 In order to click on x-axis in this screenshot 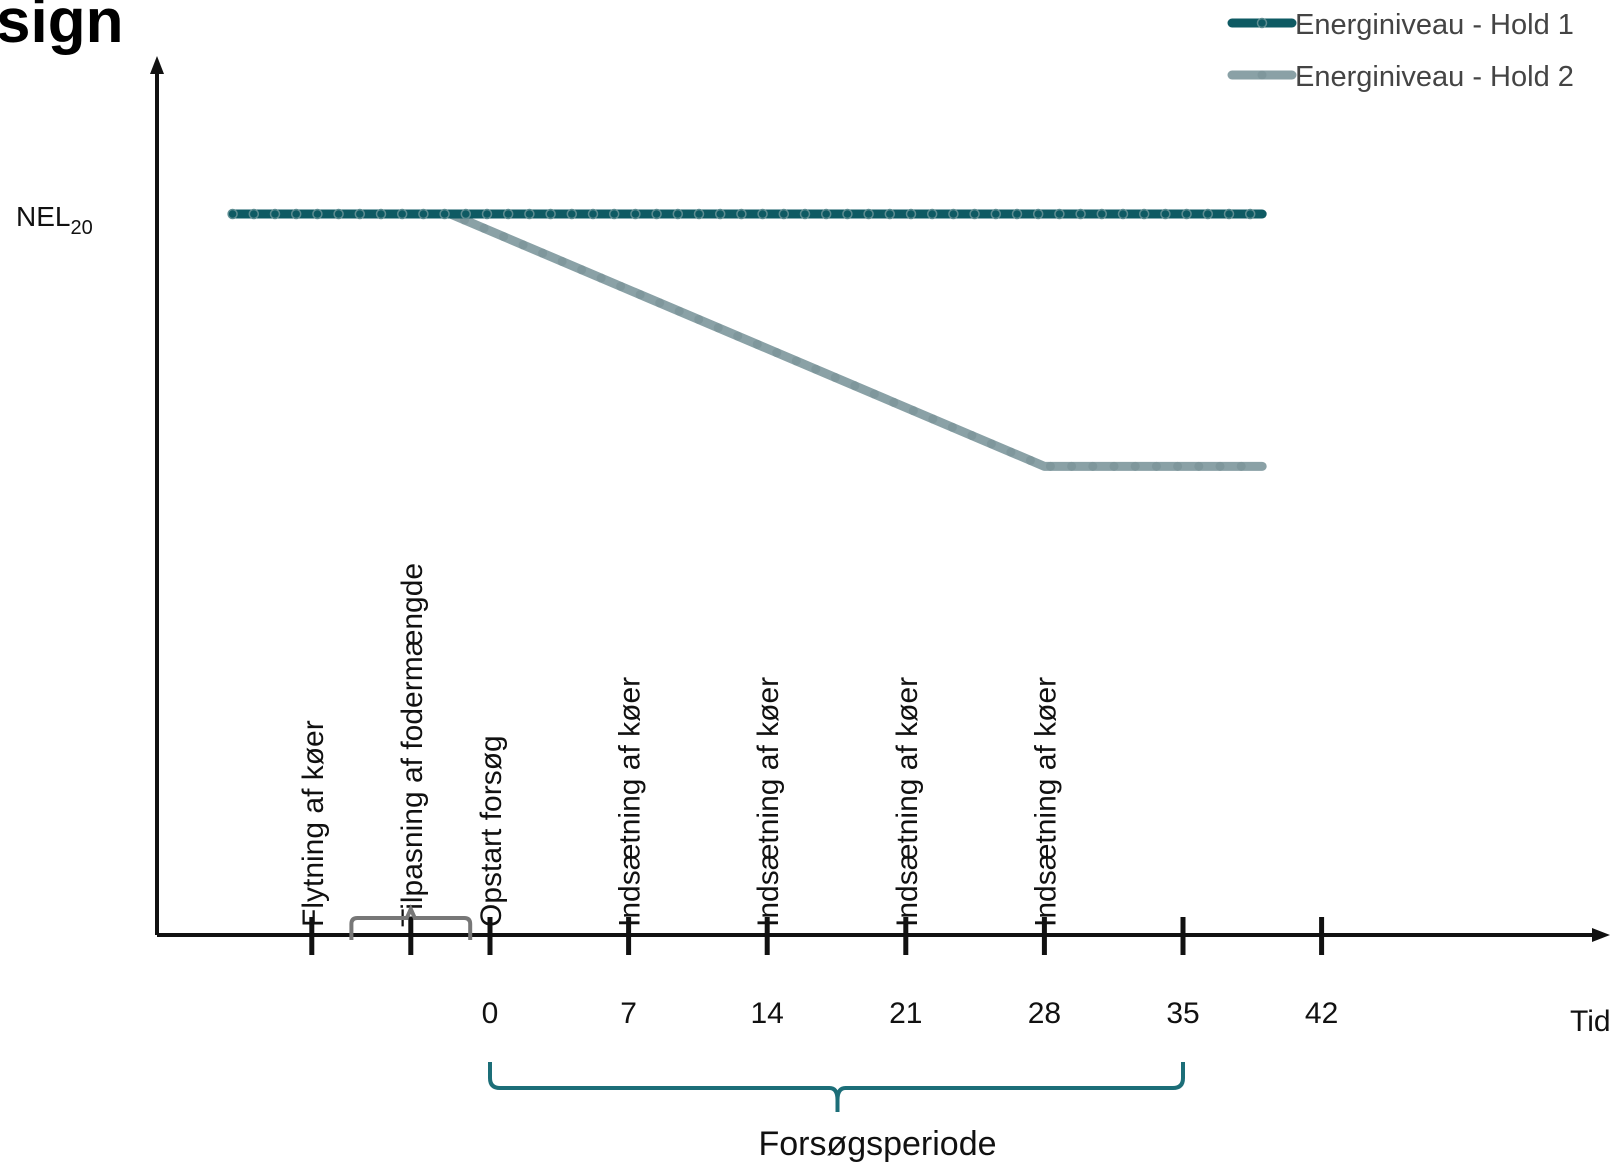, I will do `click(883, 935)`.